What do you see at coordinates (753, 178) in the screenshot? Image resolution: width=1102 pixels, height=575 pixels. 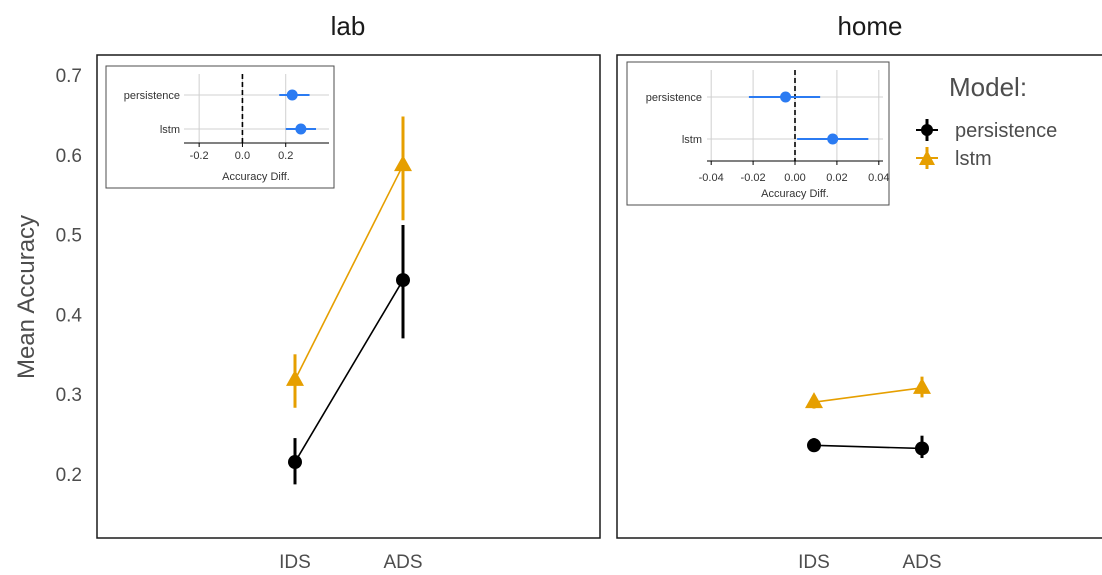 I see `inset-x-tick-label: -0.02` at bounding box center [753, 178].